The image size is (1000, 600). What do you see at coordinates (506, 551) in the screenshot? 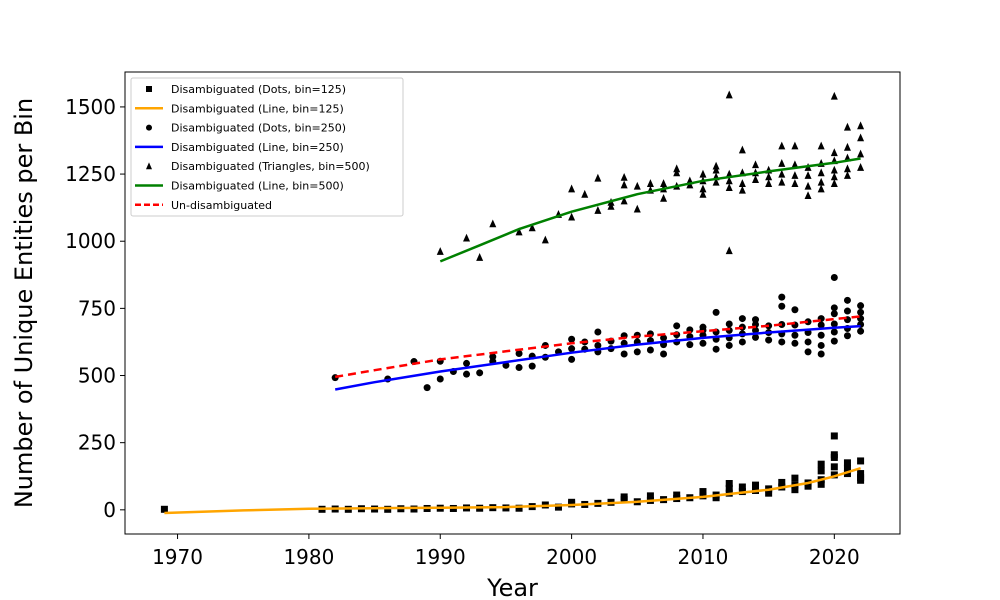
I see `x-axis: 1970 1980 1990 2000 2010 2020` at bounding box center [506, 551].